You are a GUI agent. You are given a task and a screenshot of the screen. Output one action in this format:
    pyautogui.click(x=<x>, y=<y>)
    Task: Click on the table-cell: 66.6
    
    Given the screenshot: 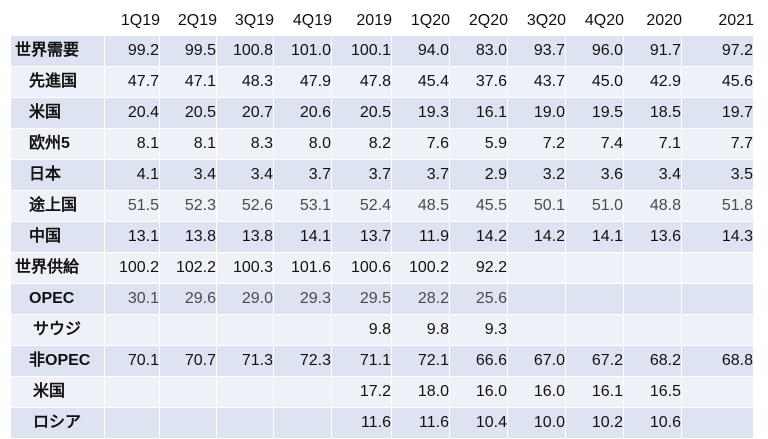 What is the action you would take?
    pyautogui.click(x=479, y=361)
    